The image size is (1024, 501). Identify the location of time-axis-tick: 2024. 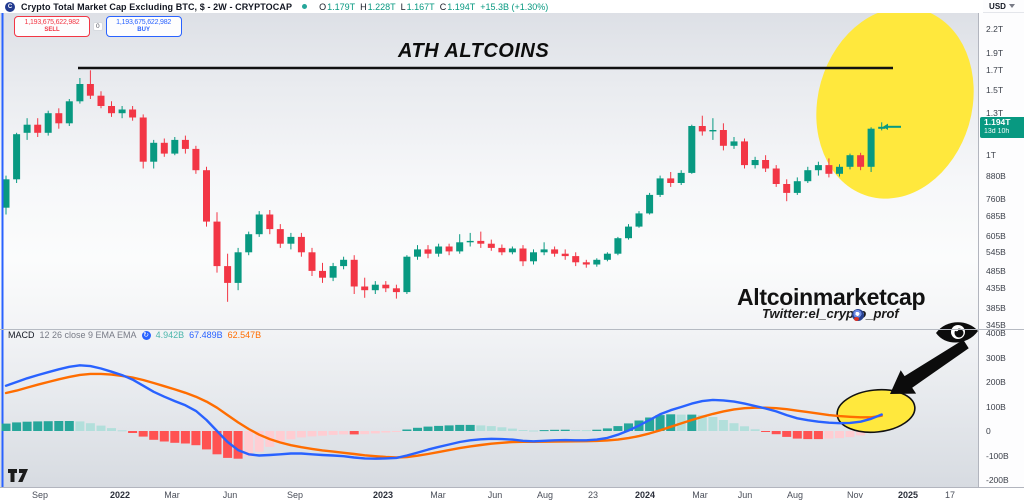
(645, 495).